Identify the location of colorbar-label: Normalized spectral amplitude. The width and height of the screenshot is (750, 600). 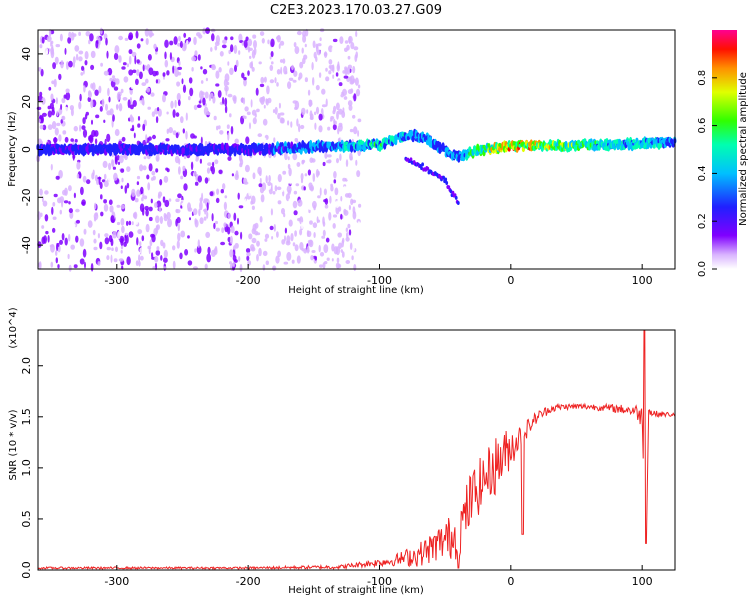
(743, 149).